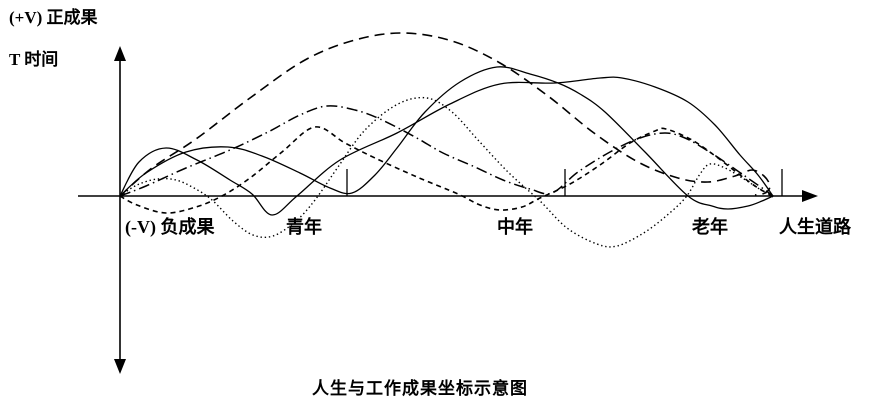 The image size is (872, 416). What do you see at coordinates (710, 227) in the screenshot?
I see `stage-label-old-age: 老年` at bounding box center [710, 227].